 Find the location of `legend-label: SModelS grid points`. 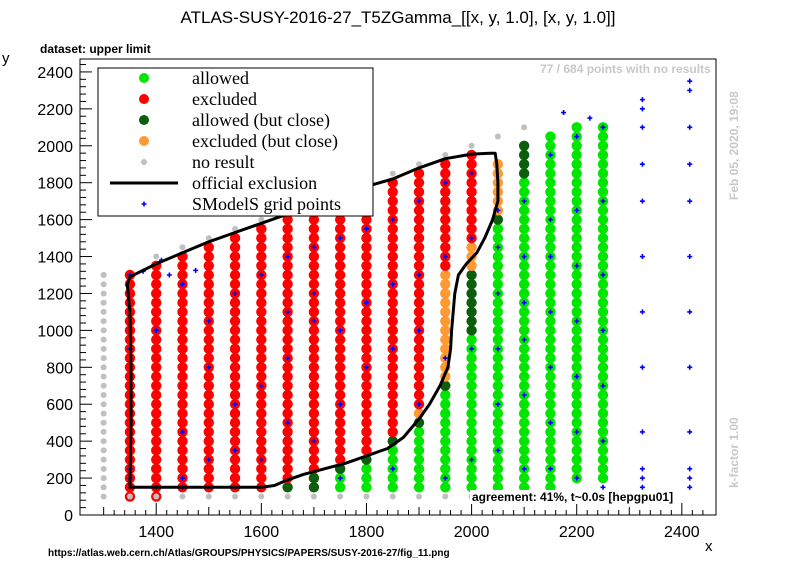

legend-label: SModelS grid points is located at coordinates (266, 204).